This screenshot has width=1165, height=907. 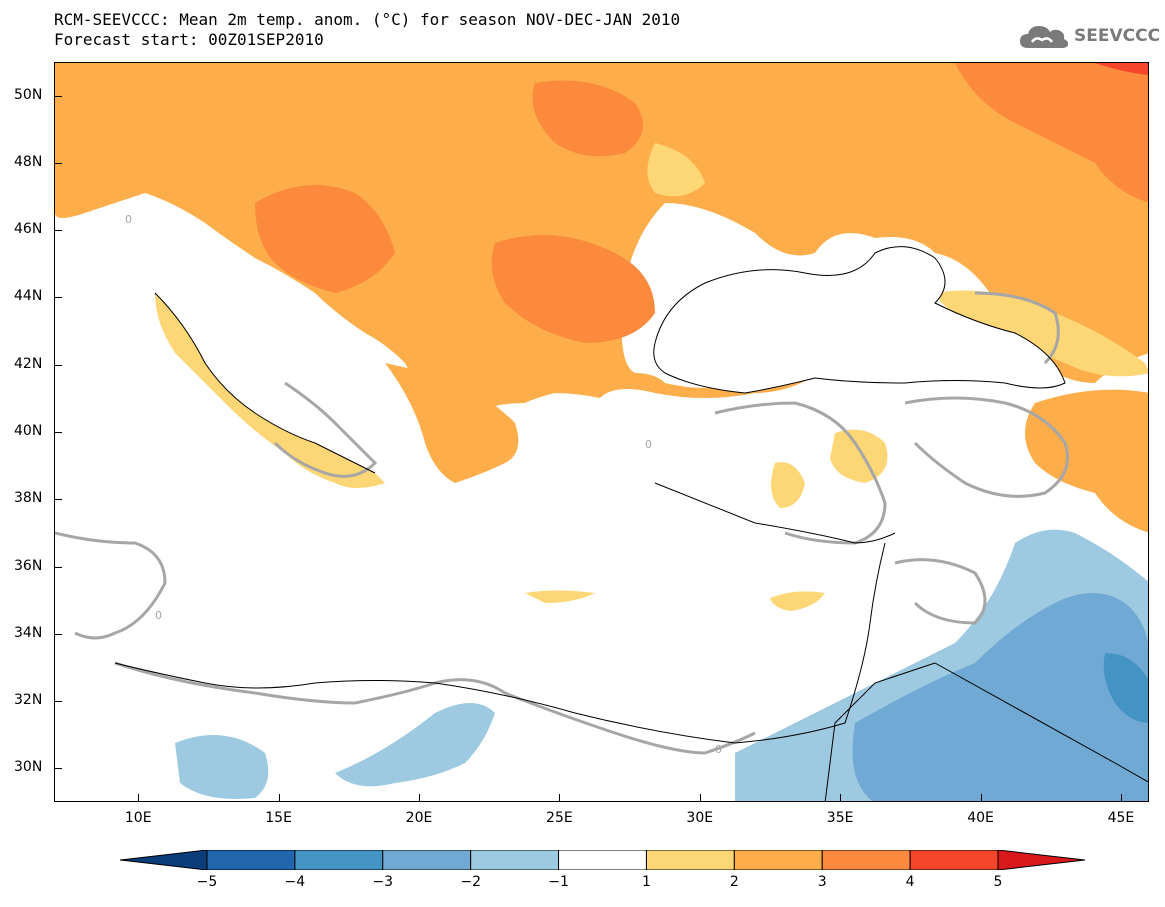 What do you see at coordinates (138, 818) in the screenshot?
I see `longitude-label: 10E` at bounding box center [138, 818].